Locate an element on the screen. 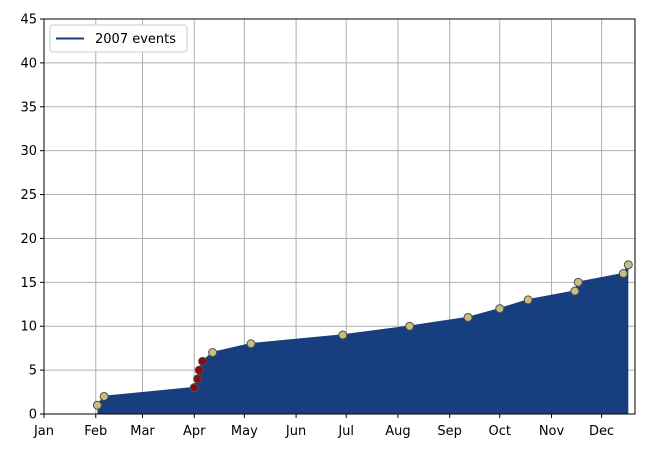 The width and height of the screenshot is (650, 450). x-tick-label: Jan is located at coordinates (43, 431).